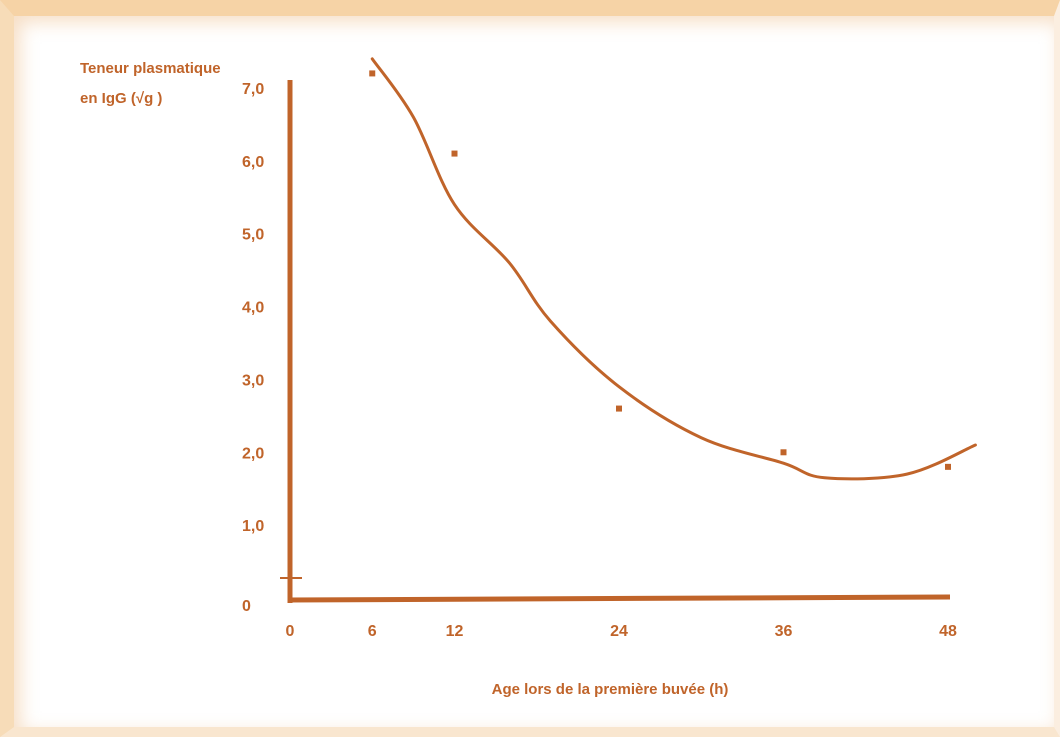 The image size is (1060, 737). What do you see at coordinates (253, 380) in the screenshot?
I see `y-tick-label: 3,0` at bounding box center [253, 380].